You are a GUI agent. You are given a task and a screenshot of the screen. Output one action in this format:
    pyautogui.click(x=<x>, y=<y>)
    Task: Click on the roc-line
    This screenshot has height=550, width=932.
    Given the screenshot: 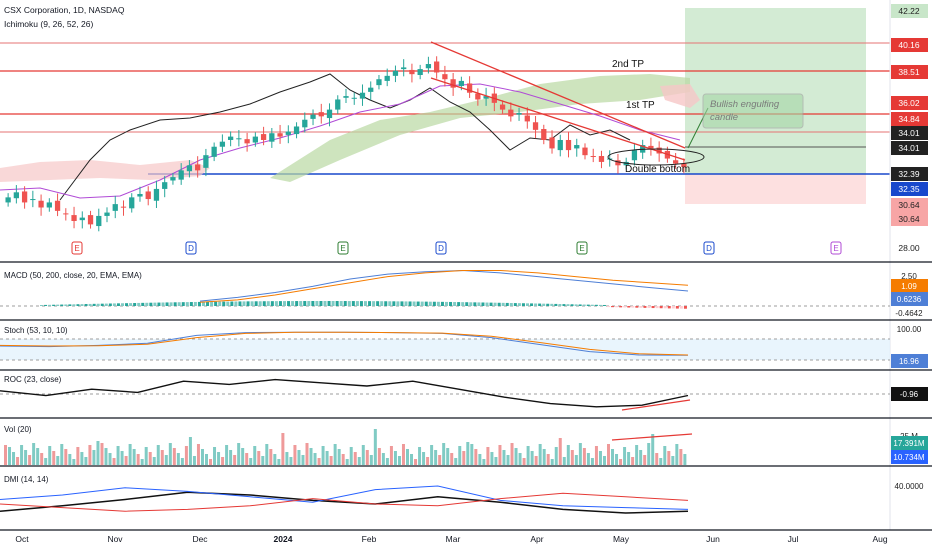 What is the action you would take?
    pyautogui.click(x=344, y=393)
    